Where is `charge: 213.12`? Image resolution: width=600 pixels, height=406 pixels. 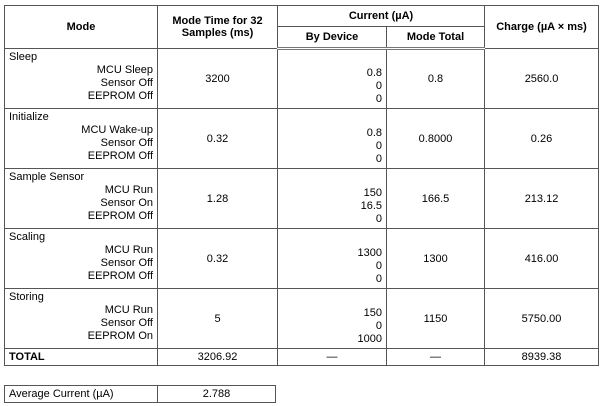
charge: 213.12 is located at coordinates (542, 198).